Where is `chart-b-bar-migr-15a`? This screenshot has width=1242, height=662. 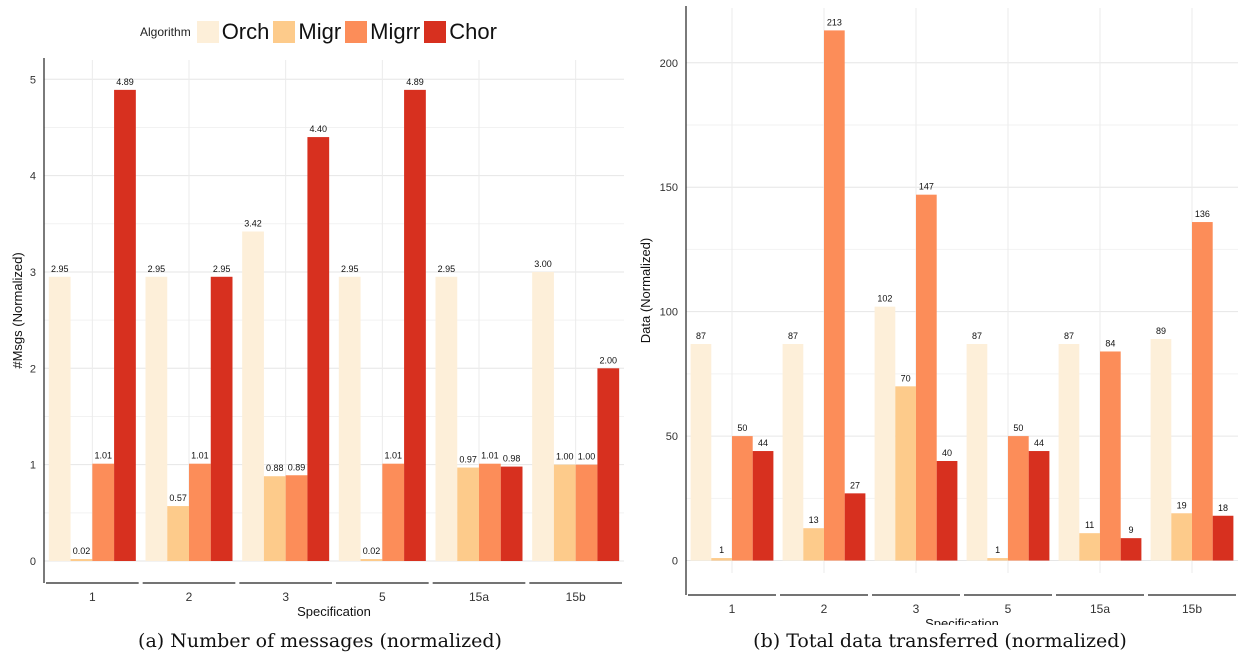 chart-b-bar-migr-15a is located at coordinates (1089, 547).